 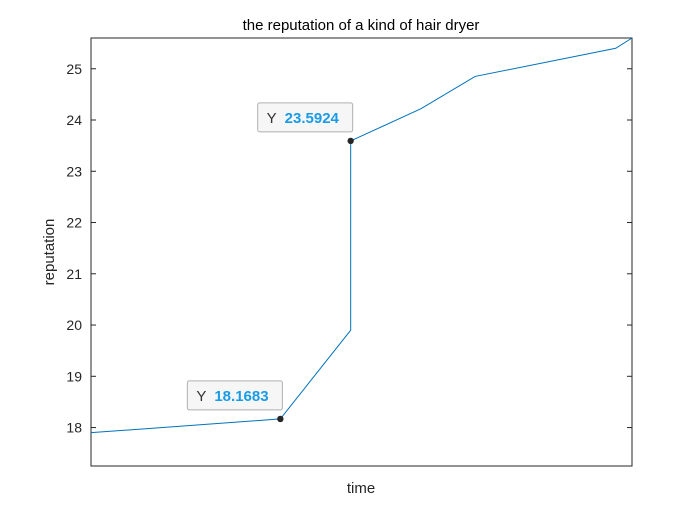 What do you see at coordinates (74, 171) in the screenshot?
I see `y-tick-label: 23` at bounding box center [74, 171].